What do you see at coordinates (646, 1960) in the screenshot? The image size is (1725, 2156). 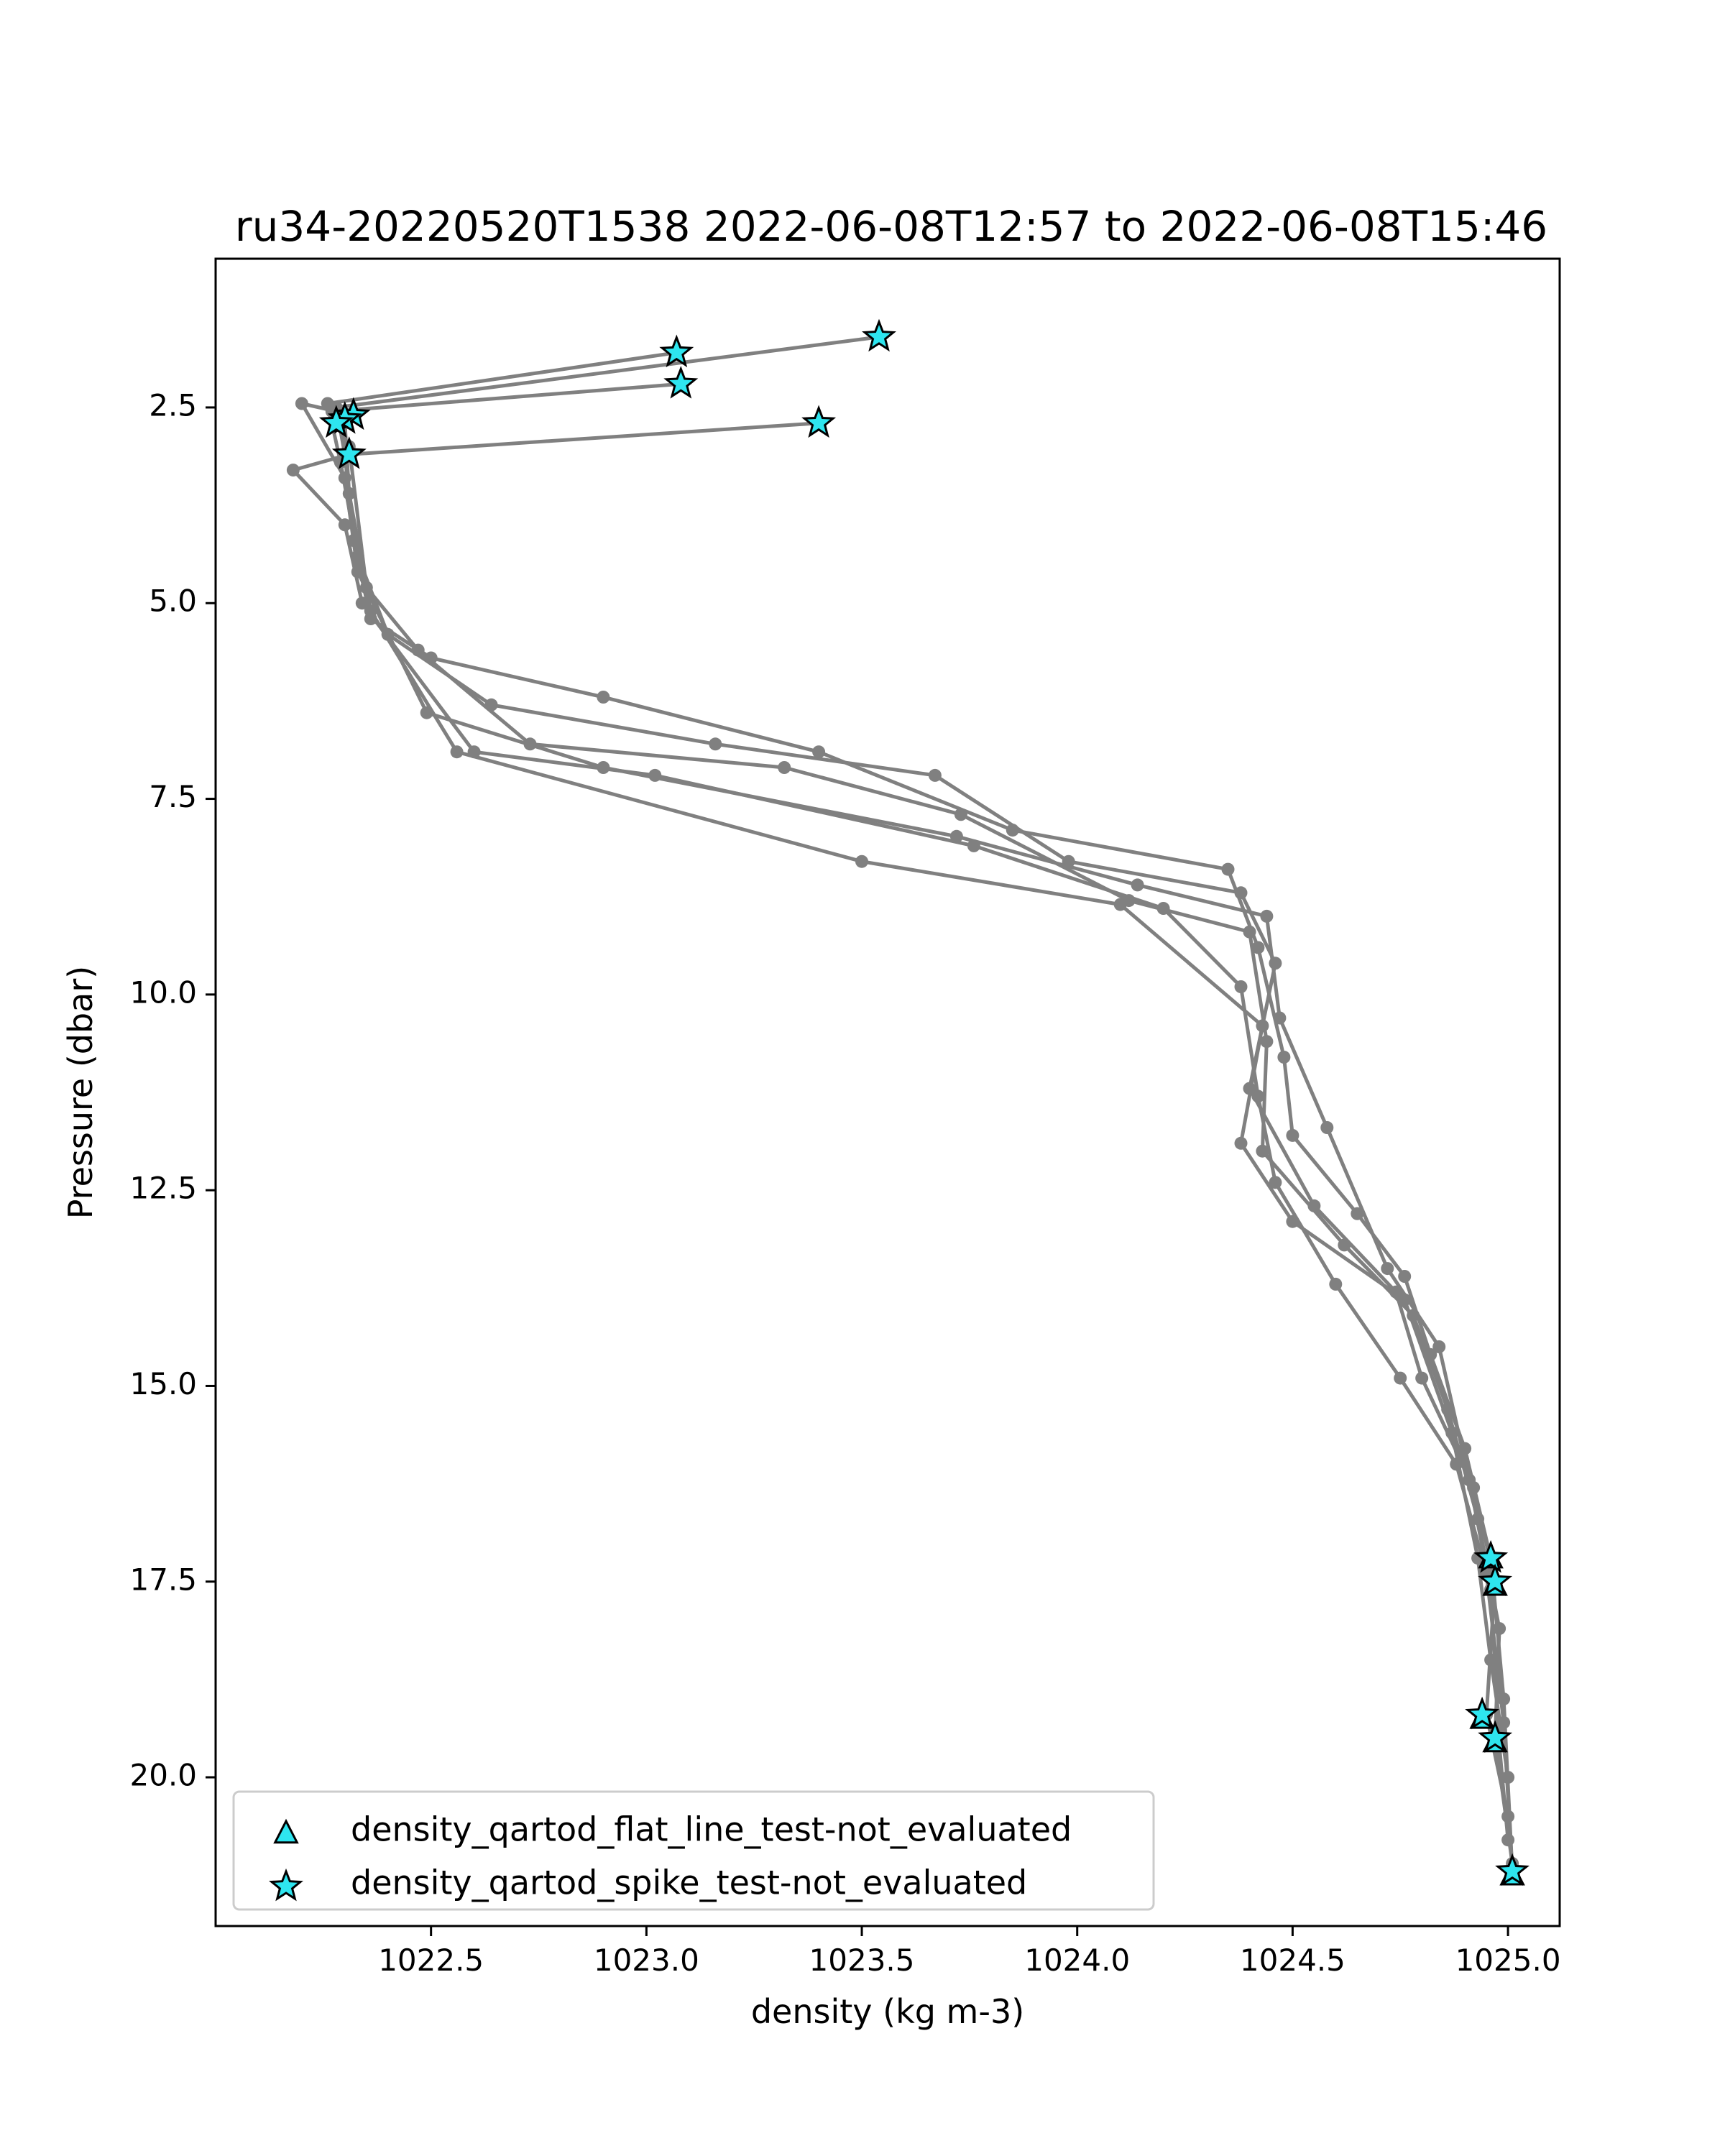 I see `x-tick-label: 1023.0` at bounding box center [646, 1960].